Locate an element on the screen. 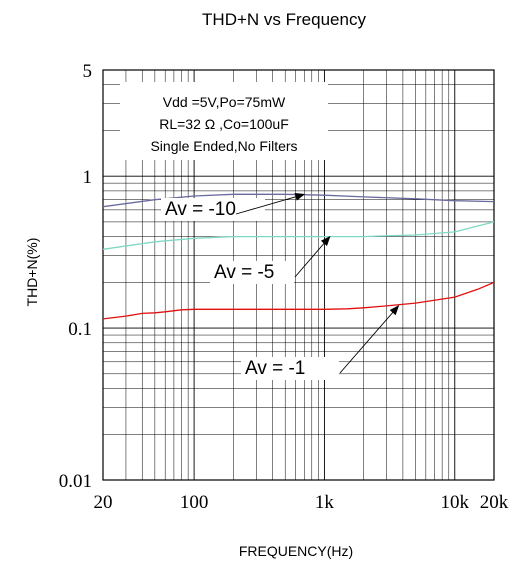 The height and width of the screenshot is (561, 518). y-tick-label: 1 is located at coordinates (88, 177).